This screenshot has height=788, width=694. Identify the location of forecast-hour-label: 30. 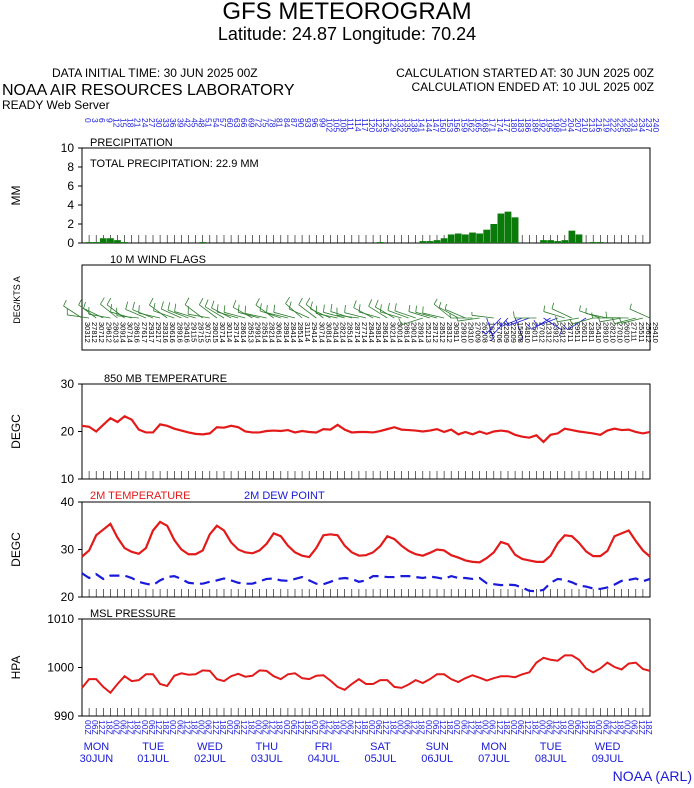
(159, 123).